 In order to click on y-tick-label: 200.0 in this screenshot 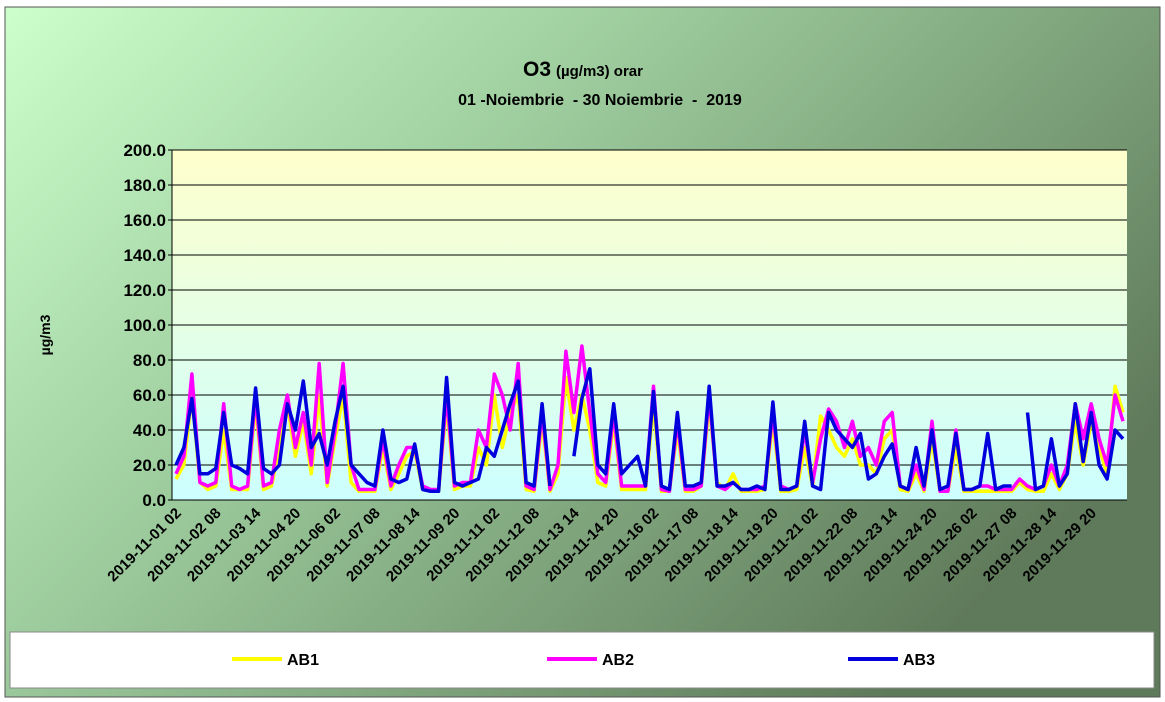, I will do `click(144, 150)`.